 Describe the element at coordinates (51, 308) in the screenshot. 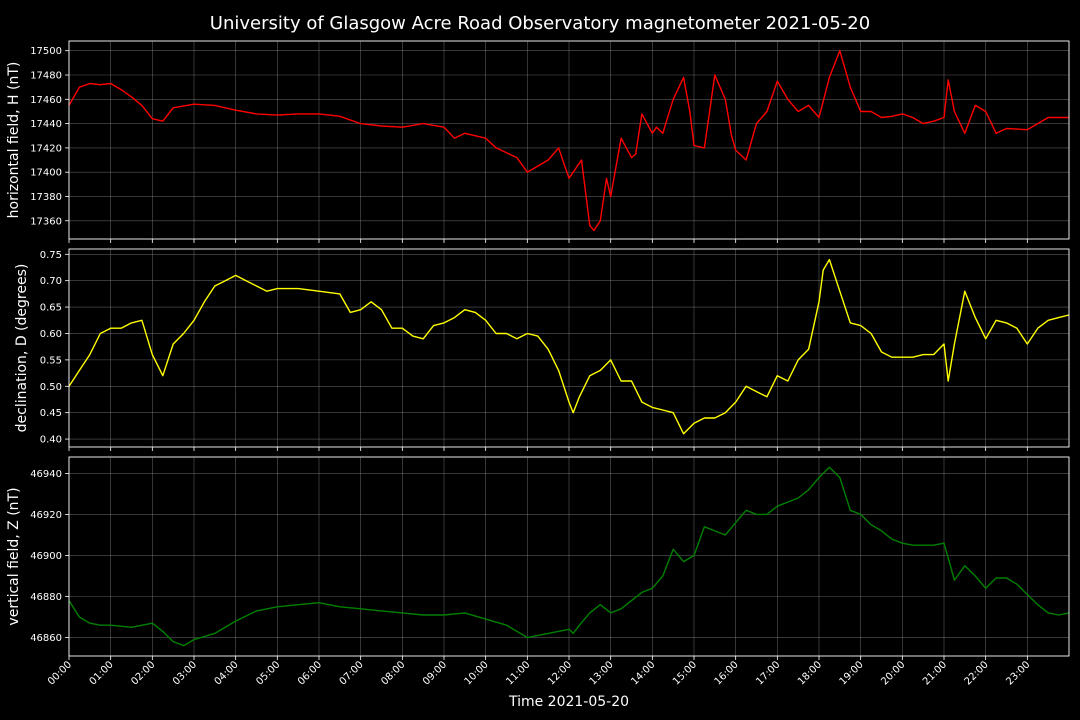

I see `y-tick-label: 0.65` at that location.